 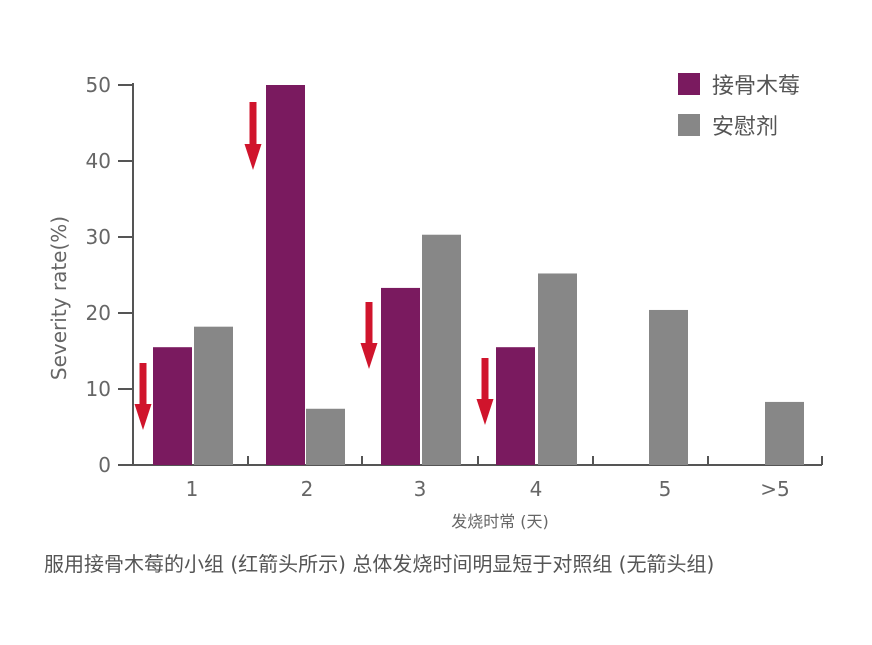 What do you see at coordinates (536, 489) in the screenshot?
I see `x-tick-label: 4` at bounding box center [536, 489].